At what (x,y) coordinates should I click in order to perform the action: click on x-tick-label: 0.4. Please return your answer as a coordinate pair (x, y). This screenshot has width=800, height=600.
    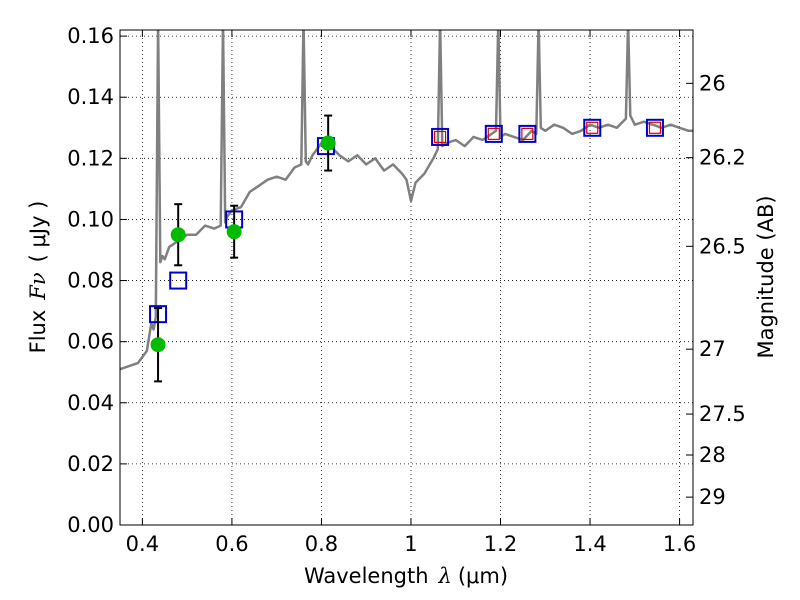
    Looking at the image, I should click on (142, 544).